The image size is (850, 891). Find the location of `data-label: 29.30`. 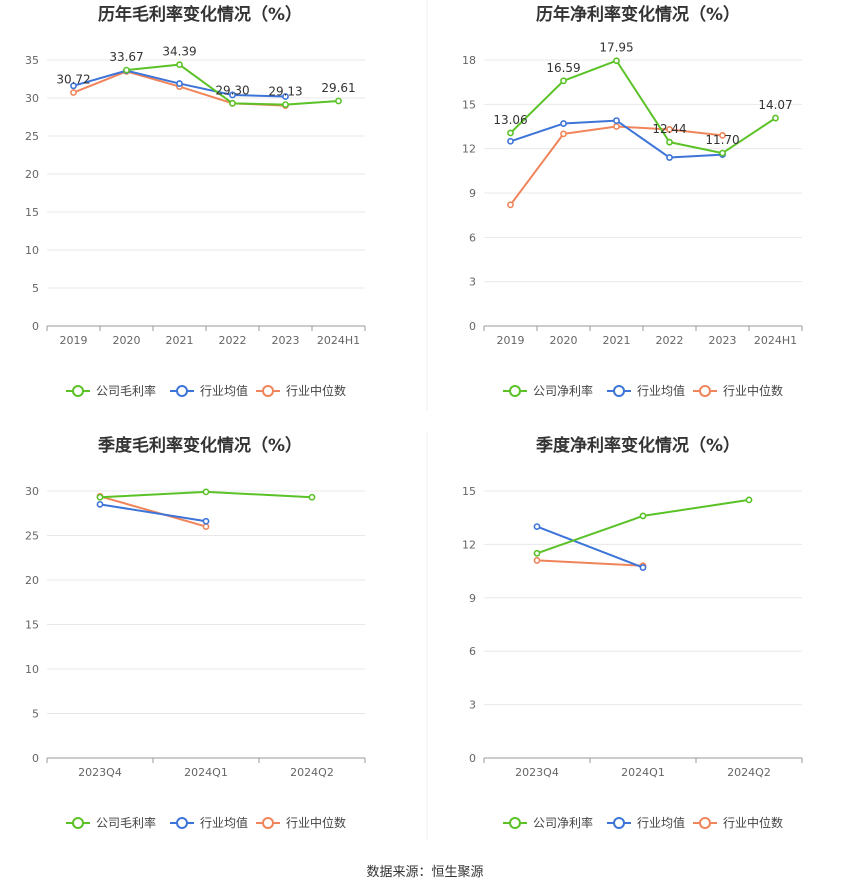

data-label: 29.30 is located at coordinates (232, 90).